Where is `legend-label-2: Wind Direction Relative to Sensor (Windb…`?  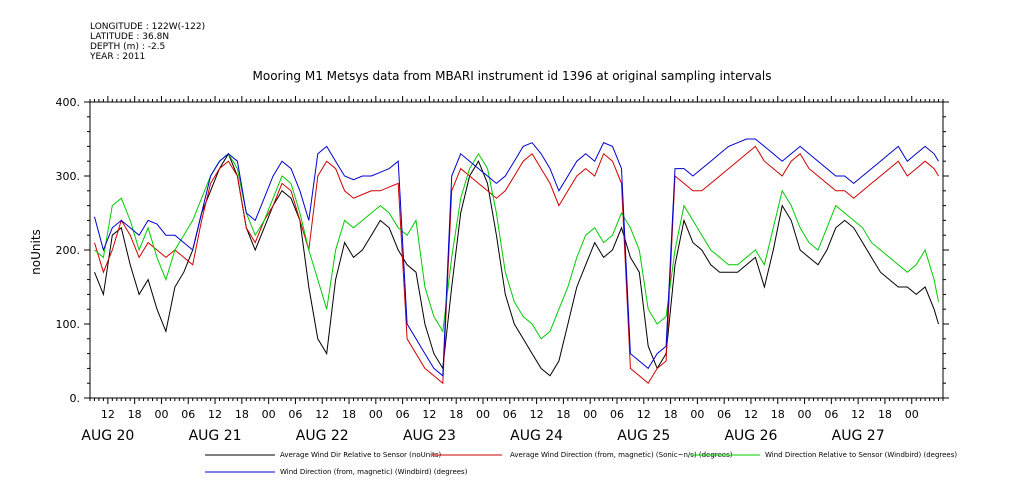
legend-label-2: Wind Direction Relative to Sensor (Windb… is located at coordinates (861, 455).